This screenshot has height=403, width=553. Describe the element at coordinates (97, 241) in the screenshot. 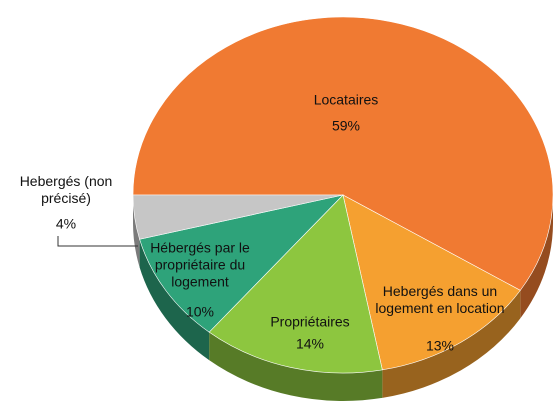

I see `leader-line` at that location.